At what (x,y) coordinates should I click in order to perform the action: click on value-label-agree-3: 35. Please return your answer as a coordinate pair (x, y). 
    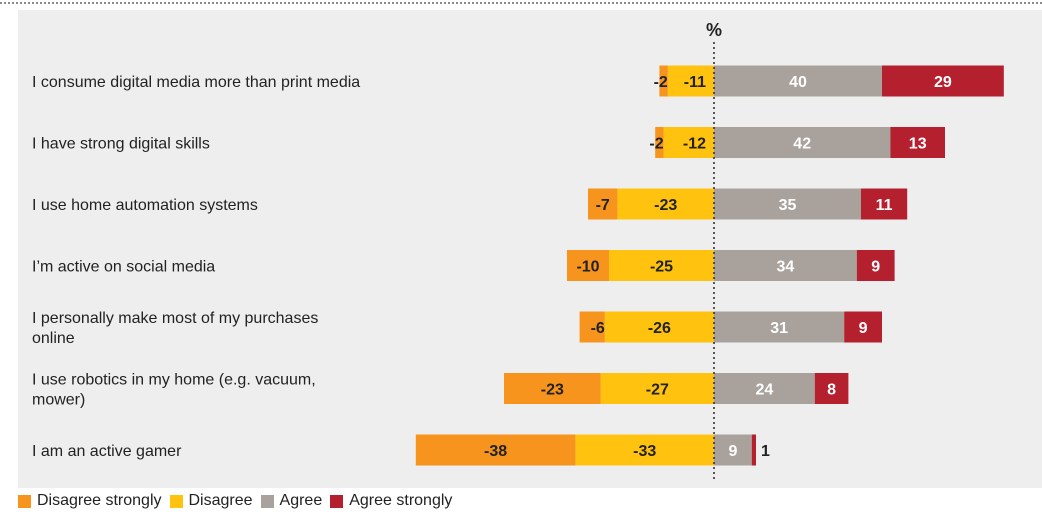
    Looking at the image, I should click on (788, 205).